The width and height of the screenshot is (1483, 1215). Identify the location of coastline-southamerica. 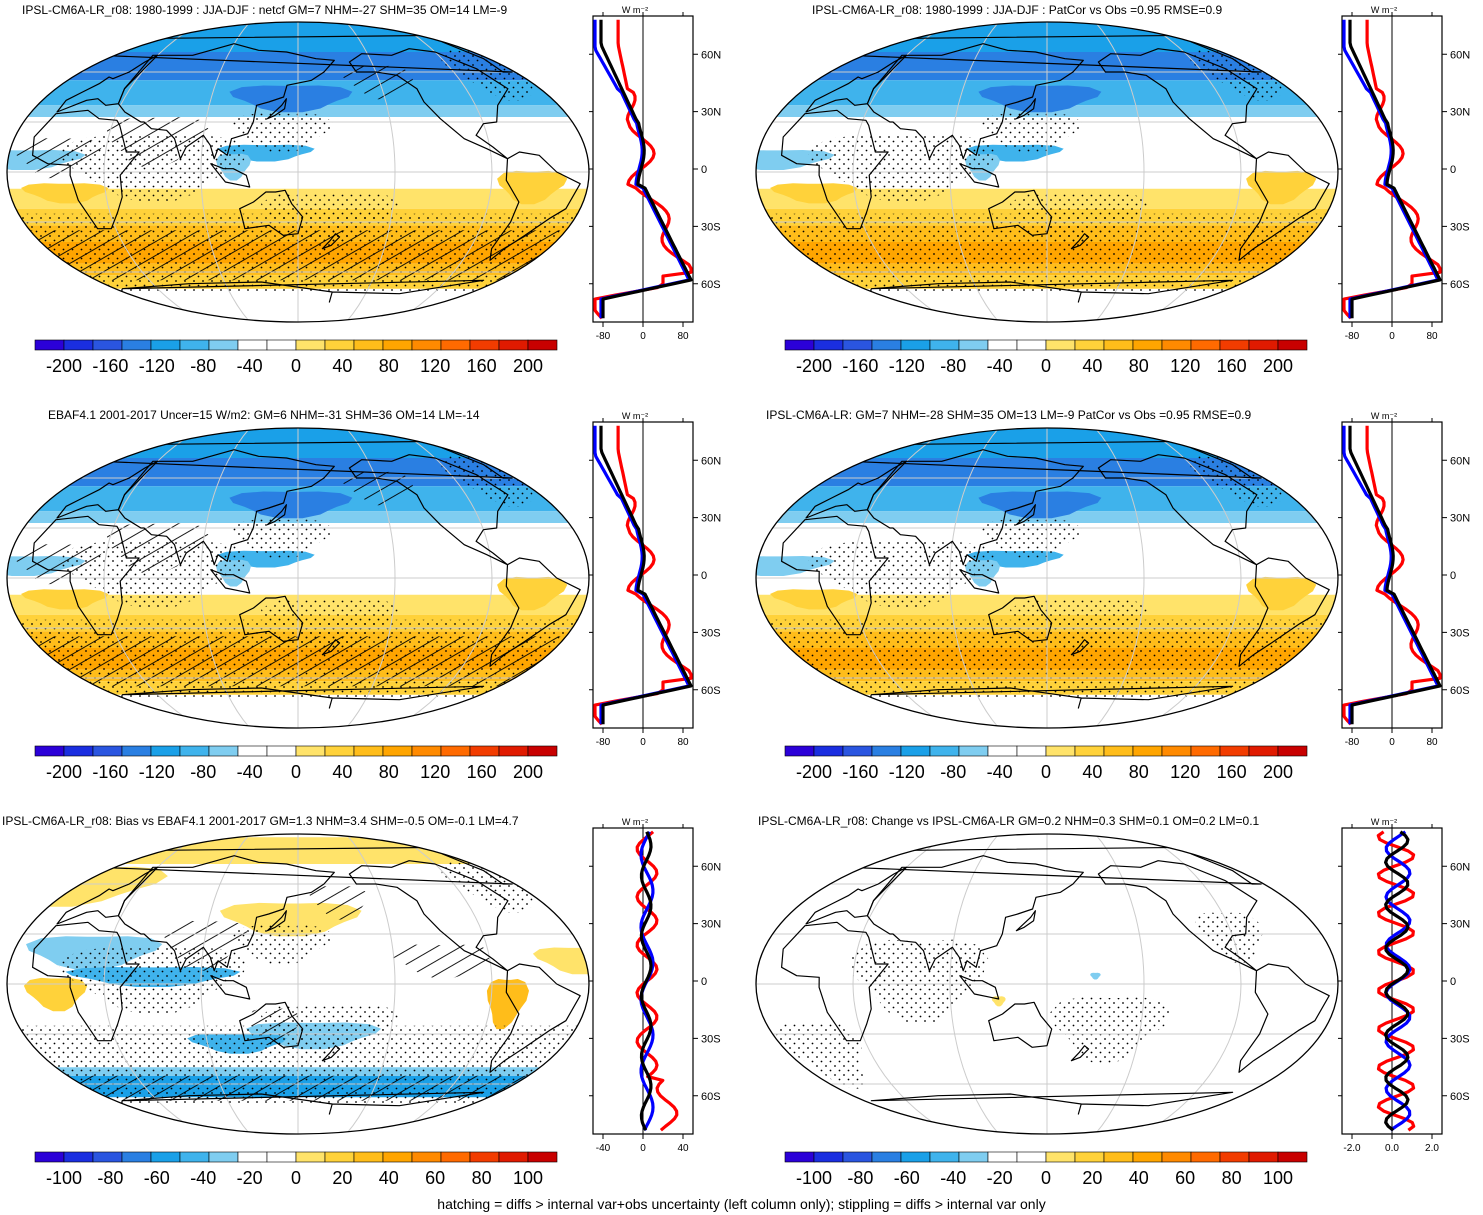
(1284, 206).